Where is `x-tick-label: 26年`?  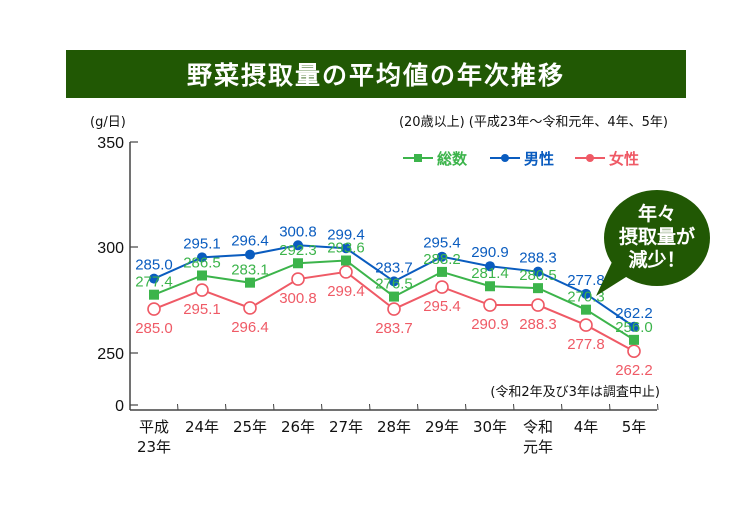 x-tick-label: 26年 is located at coordinates (298, 427).